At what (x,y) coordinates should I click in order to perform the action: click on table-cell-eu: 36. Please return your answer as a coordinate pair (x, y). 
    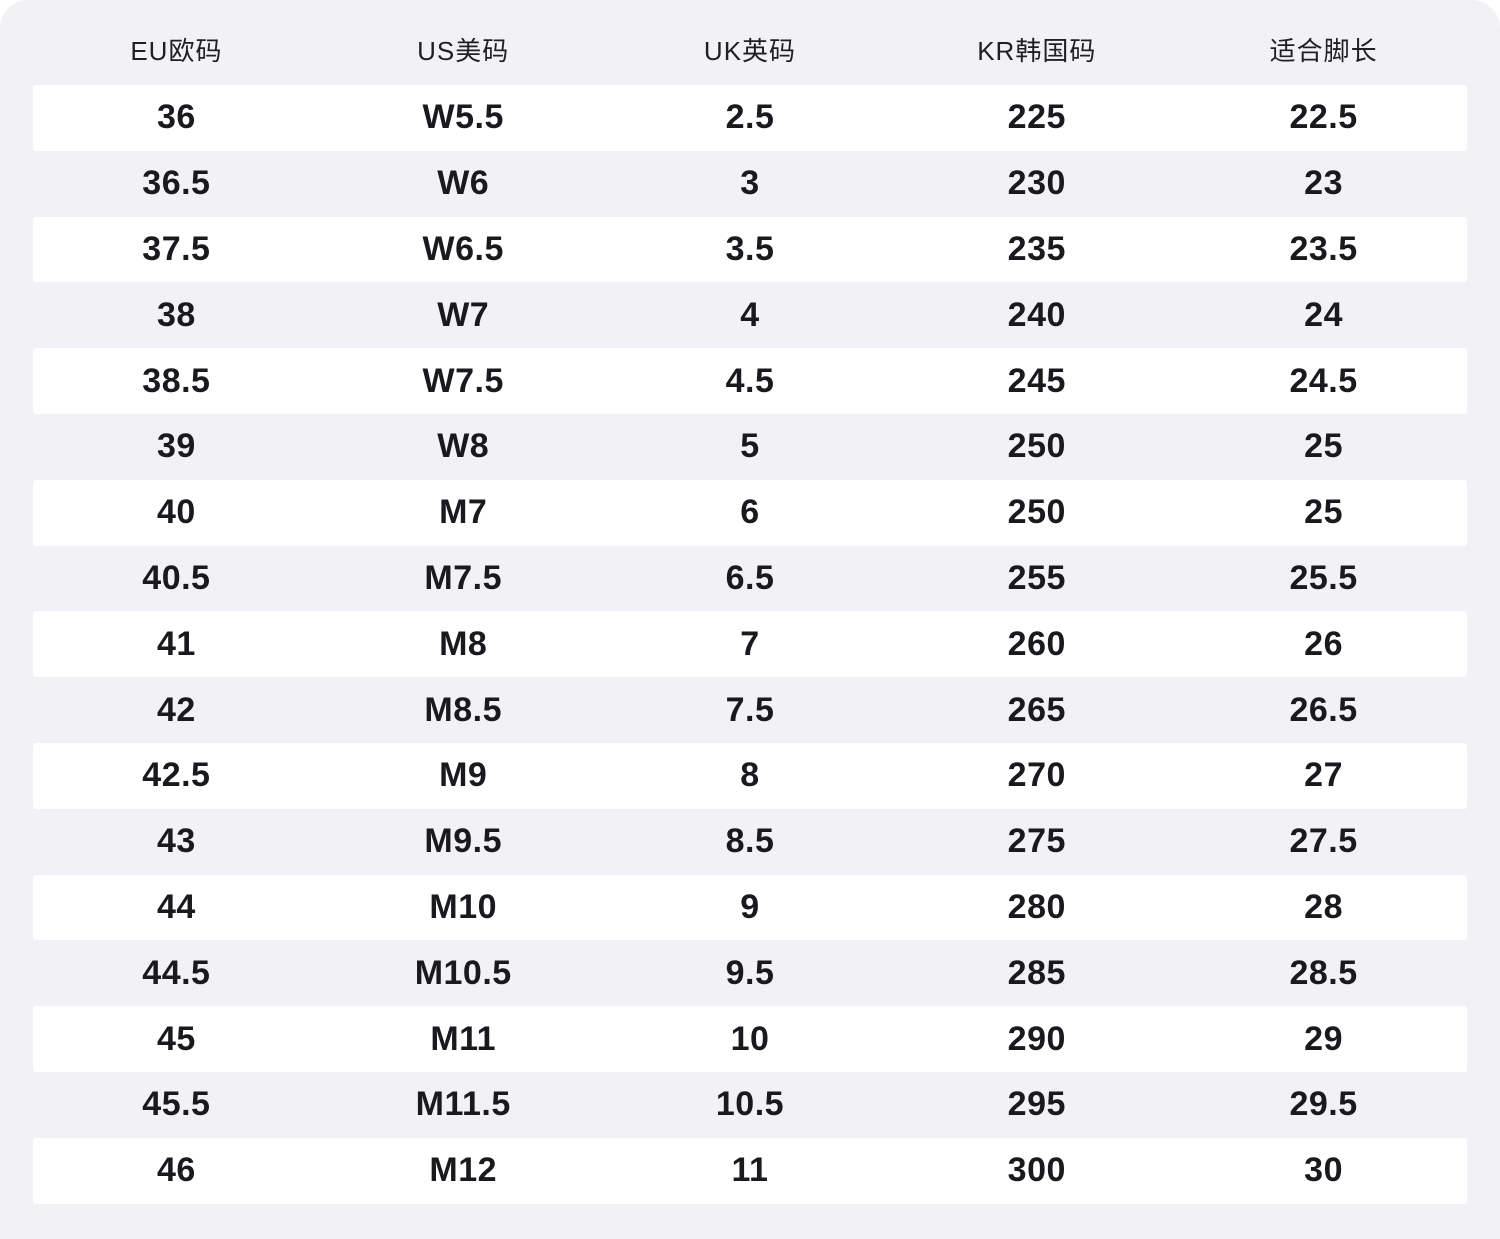
    Looking at the image, I should click on (176, 117).